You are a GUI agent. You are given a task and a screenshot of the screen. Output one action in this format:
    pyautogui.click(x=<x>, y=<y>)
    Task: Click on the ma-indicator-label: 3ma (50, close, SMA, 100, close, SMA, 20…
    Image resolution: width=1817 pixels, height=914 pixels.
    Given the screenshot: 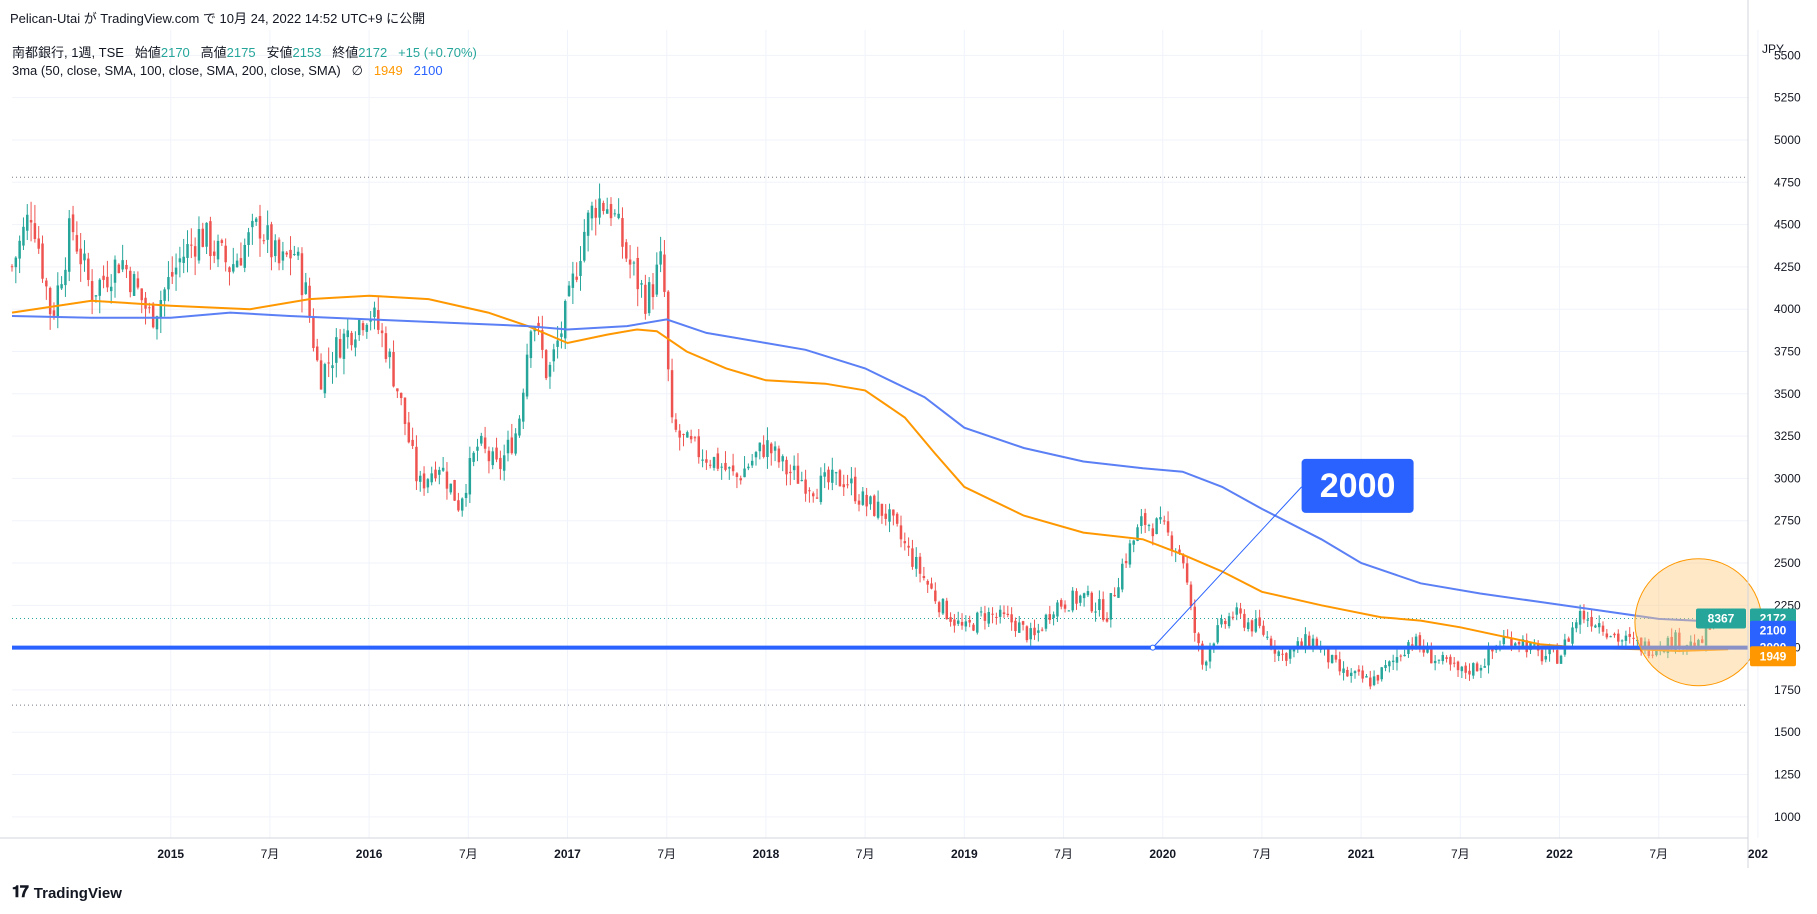 What is the action you would take?
    pyautogui.click(x=176, y=70)
    